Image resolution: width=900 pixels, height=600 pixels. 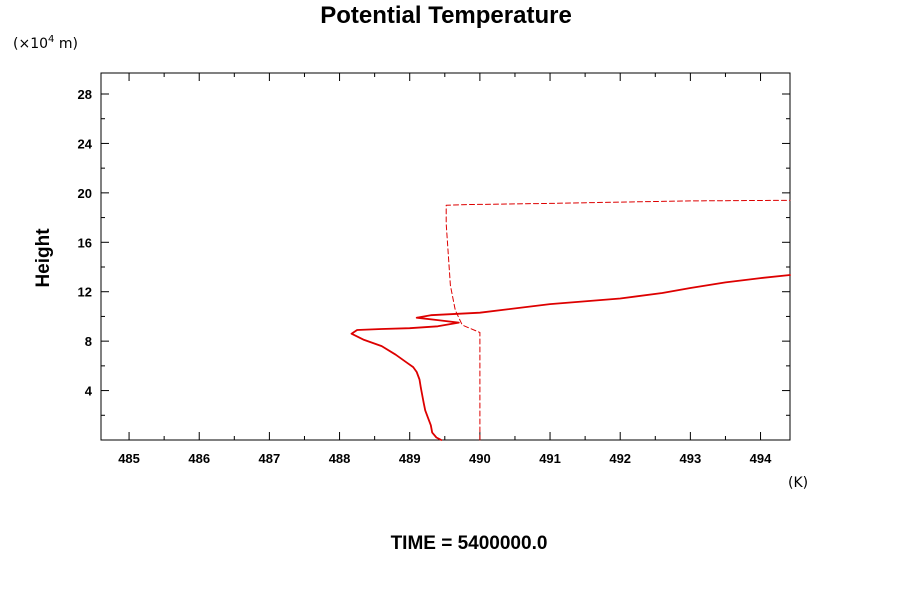 I want to click on y-axis-unit: (×104 m), so click(x=45, y=43).